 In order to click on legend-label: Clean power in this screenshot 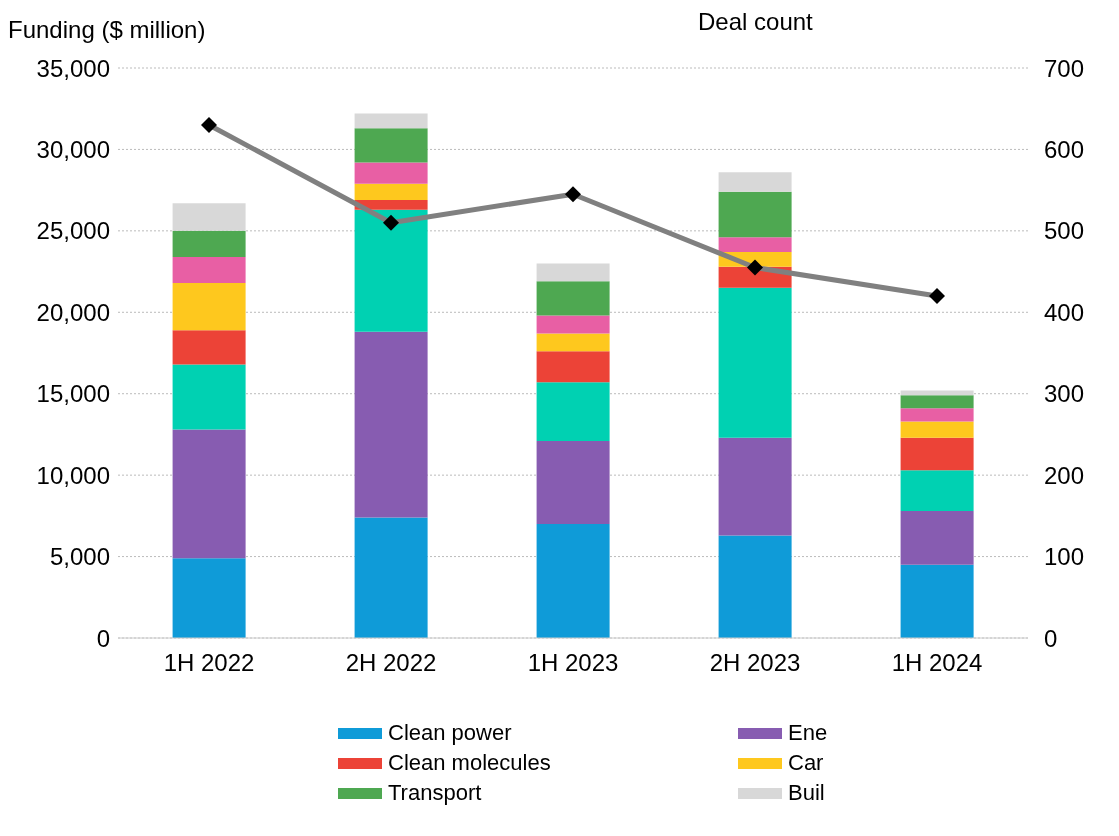, I will do `click(450, 733)`.